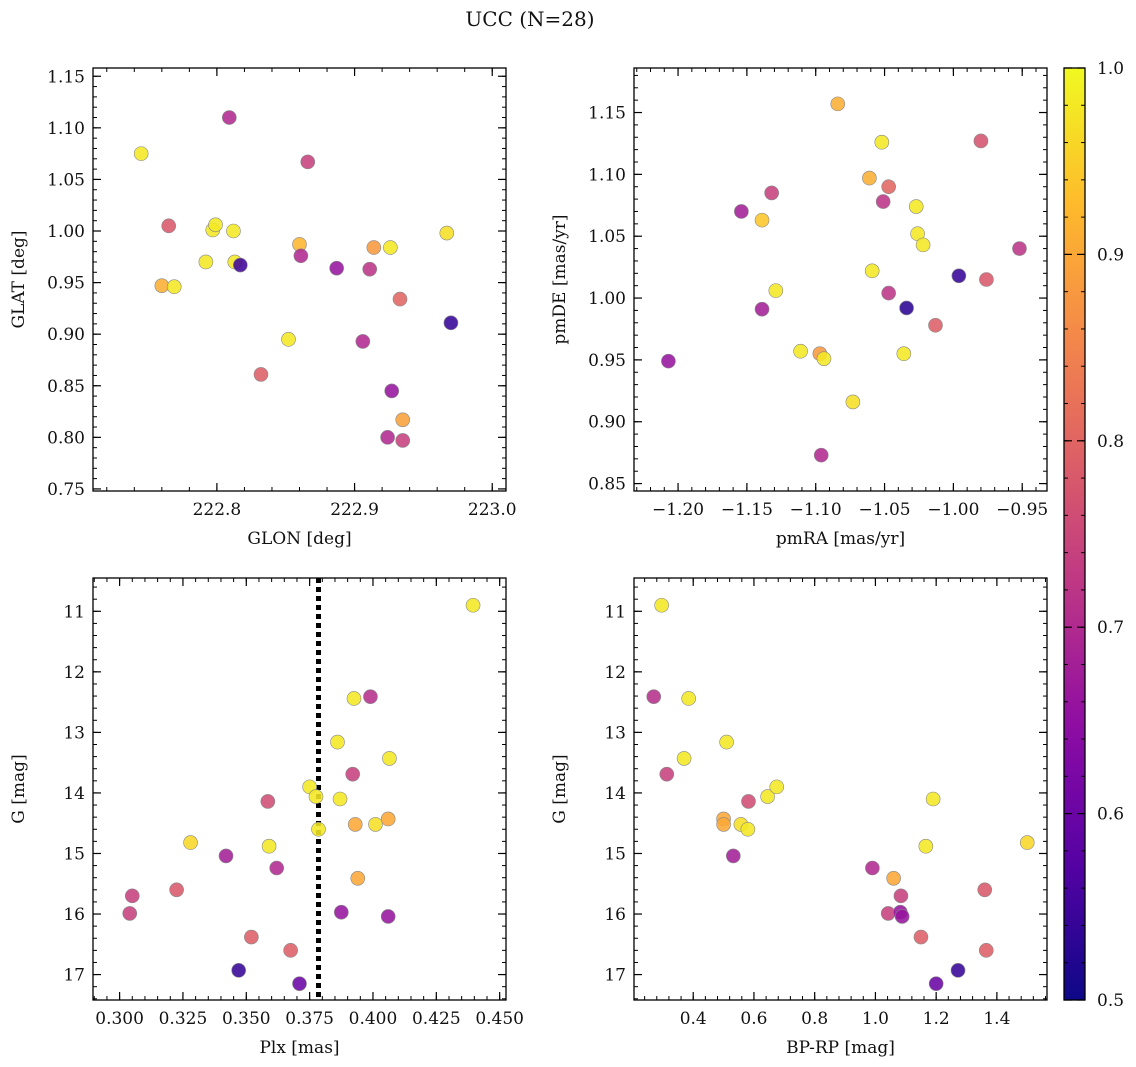 The image size is (1136, 1067). I want to click on x-tick-label: −1.05, so click(884, 510).